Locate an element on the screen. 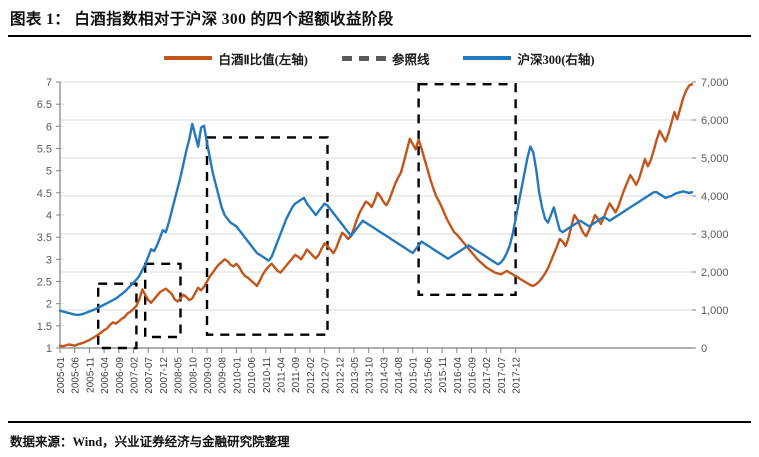 The width and height of the screenshot is (759, 457). x-axis-tick-label: 2006-09 is located at coordinates (120, 375).